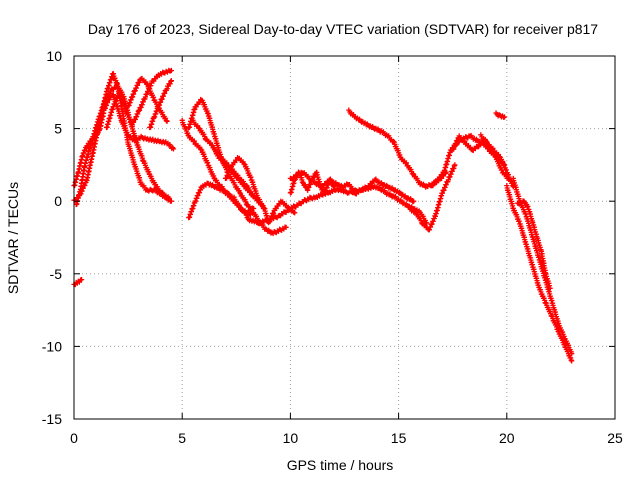  I want to click on plus-markers-u, so click(500, 115).